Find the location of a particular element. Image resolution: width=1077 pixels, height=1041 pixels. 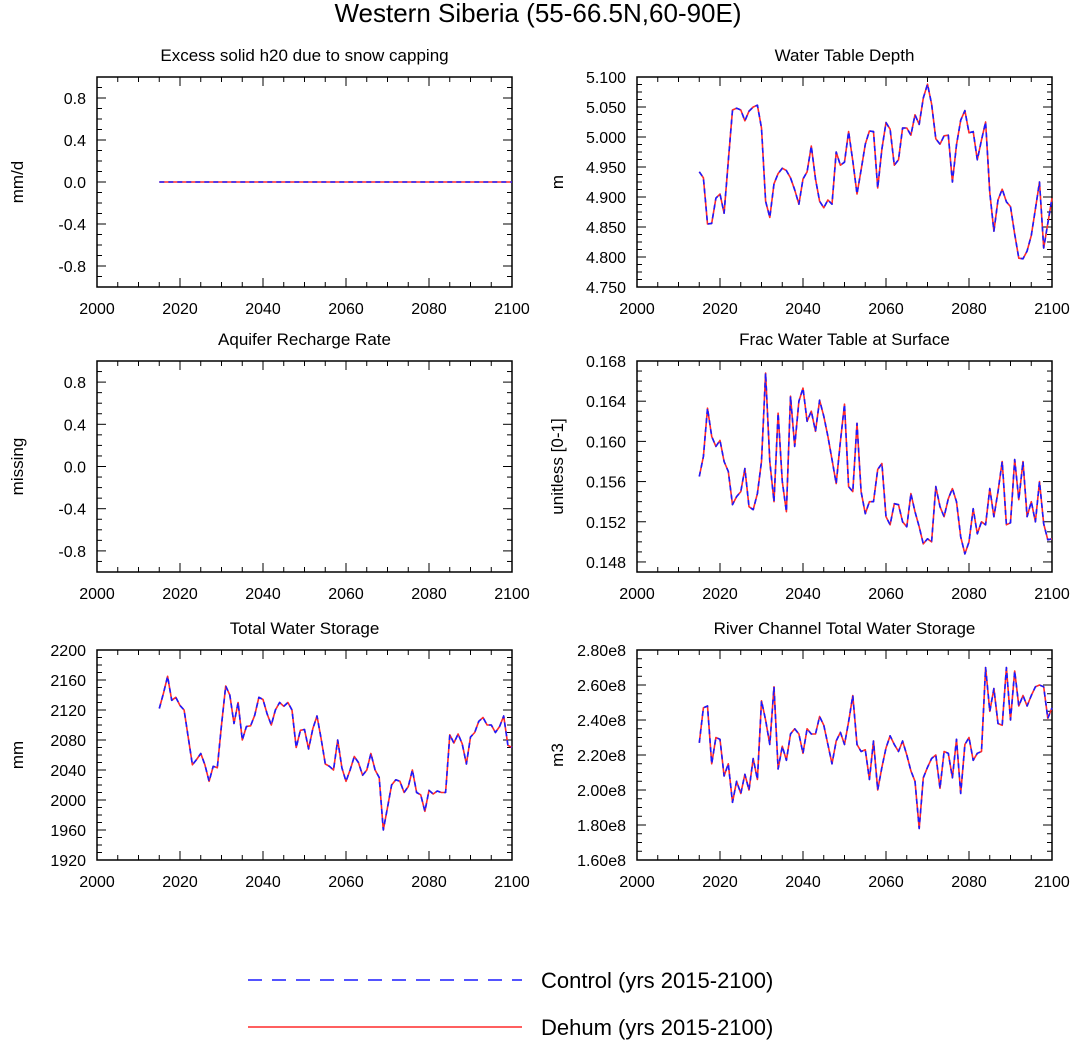

y-tick-label: 0.168 is located at coordinates (606, 362).